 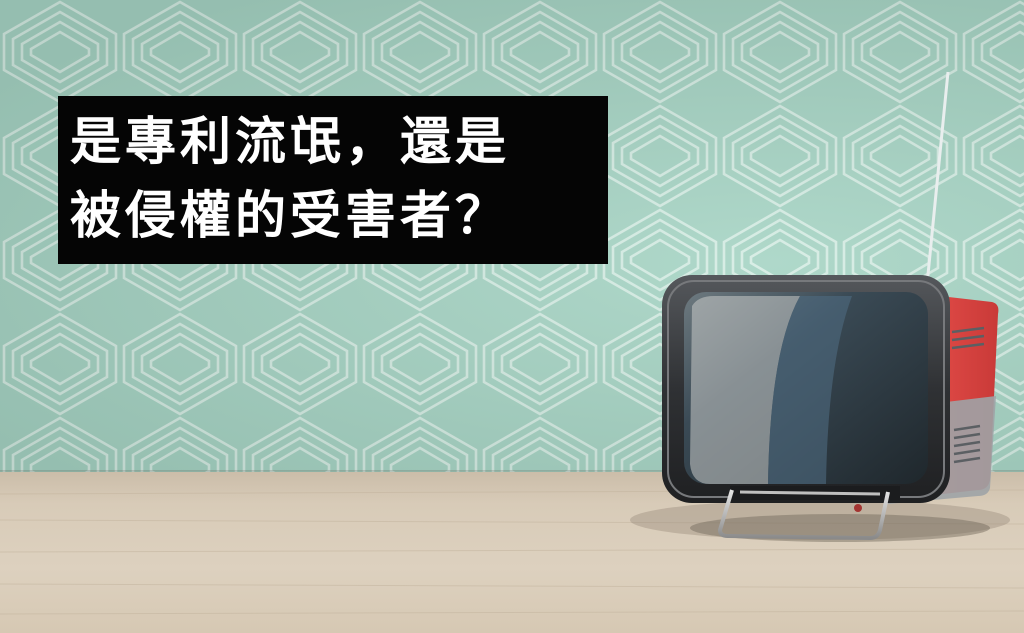 I want to click on headline-banner: 是專利流氓，還是 被侵權的受害者？, so click(x=333, y=180).